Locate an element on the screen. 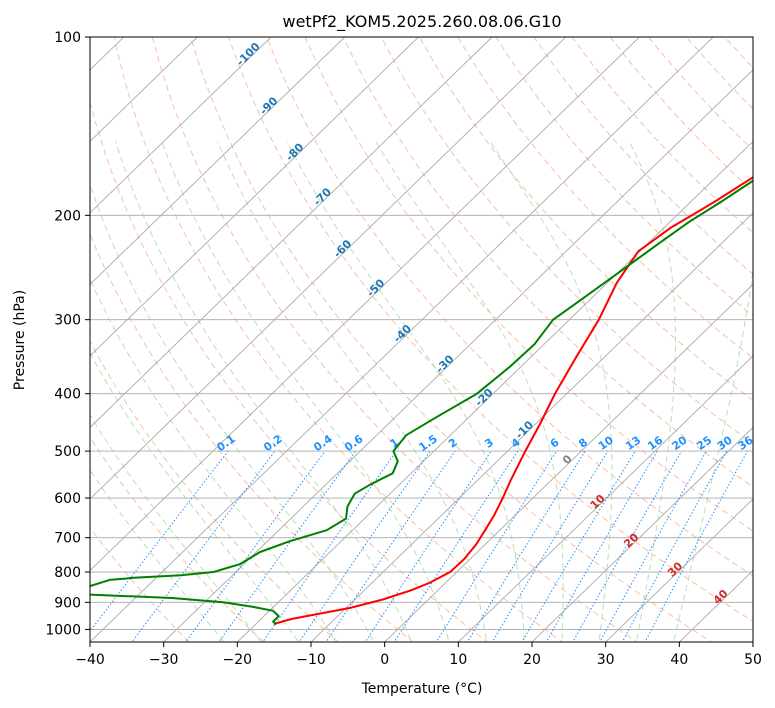 Image resolution: width=775 pixels, height=708 pixels. y-tick-label: 400 is located at coordinates (67, 395).